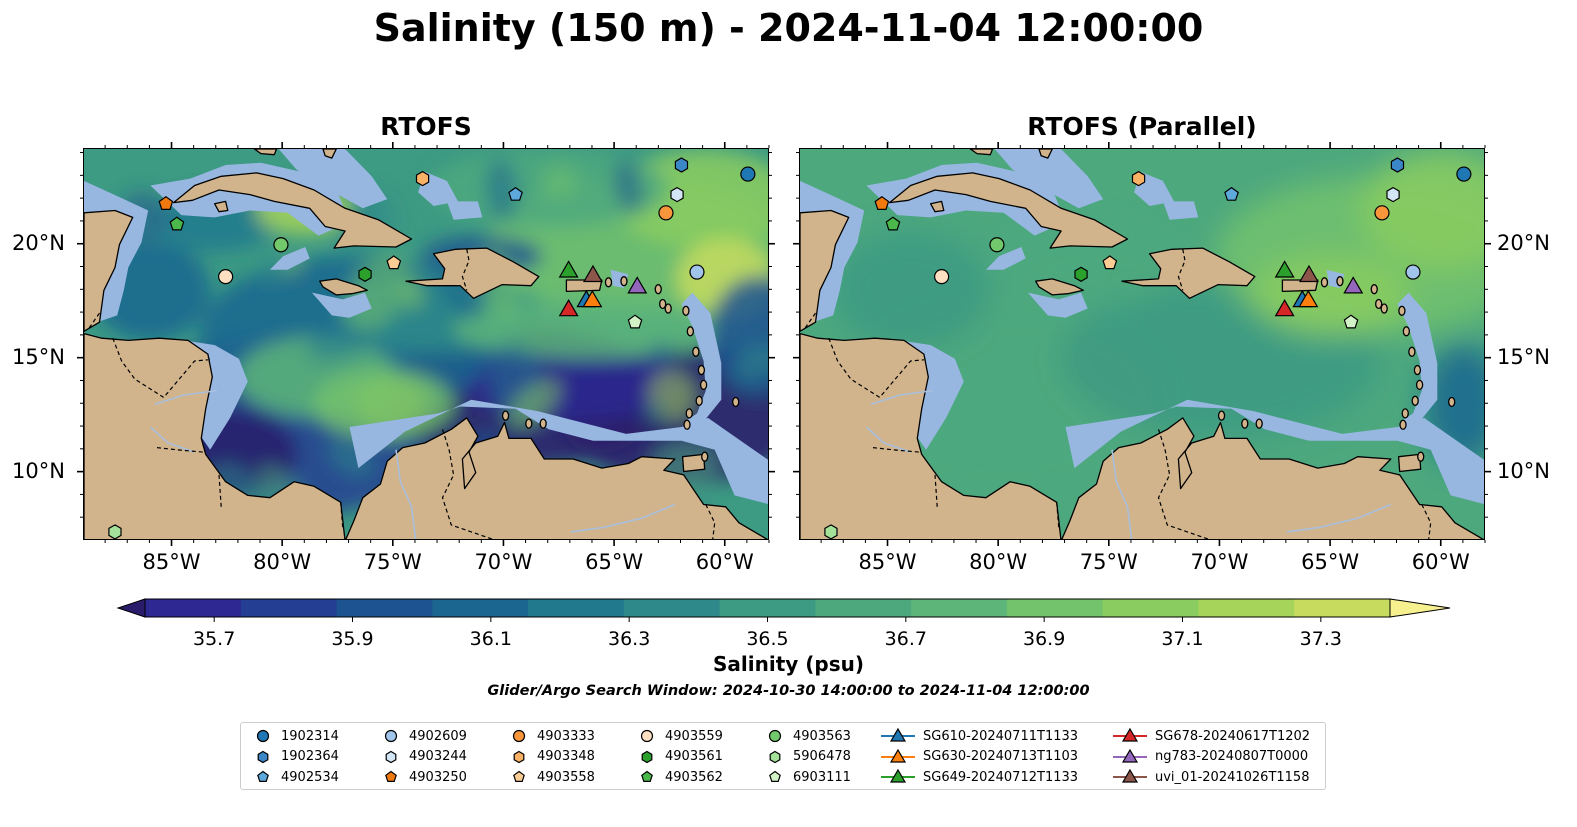  What do you see at coordinates (694, 736) in the screenshot?
I see `legend-label: 4903559` at bounding box center [694, 736].